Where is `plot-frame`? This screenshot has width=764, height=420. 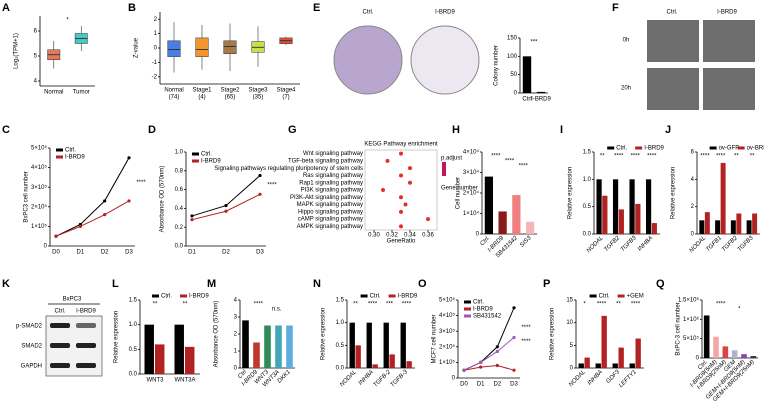 plot-frame is located at coordinates (401, 190).